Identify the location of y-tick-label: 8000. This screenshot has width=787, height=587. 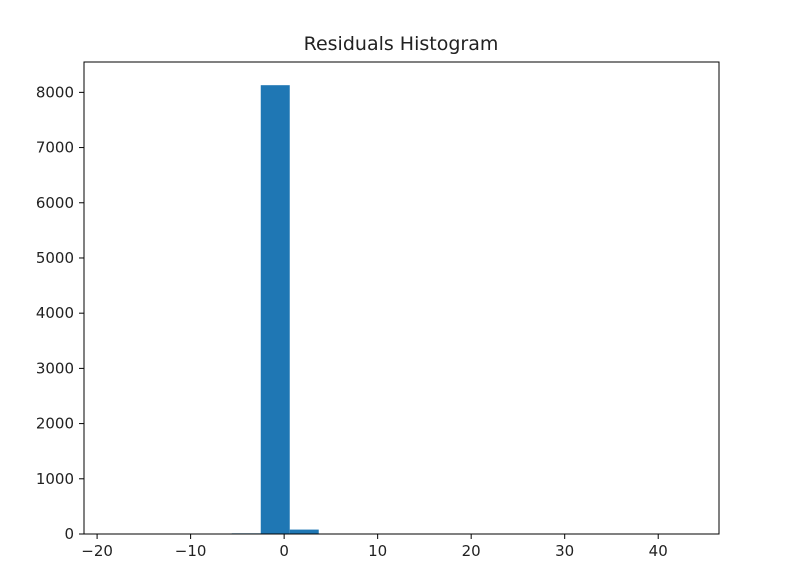
(55, 92).